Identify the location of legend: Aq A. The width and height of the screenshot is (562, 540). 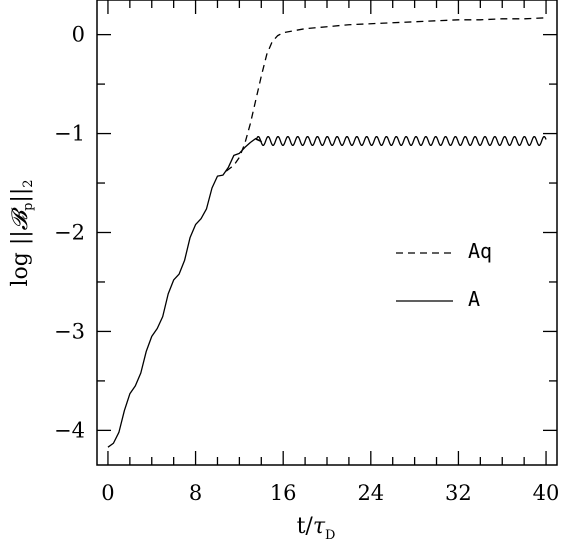
(444, 275).